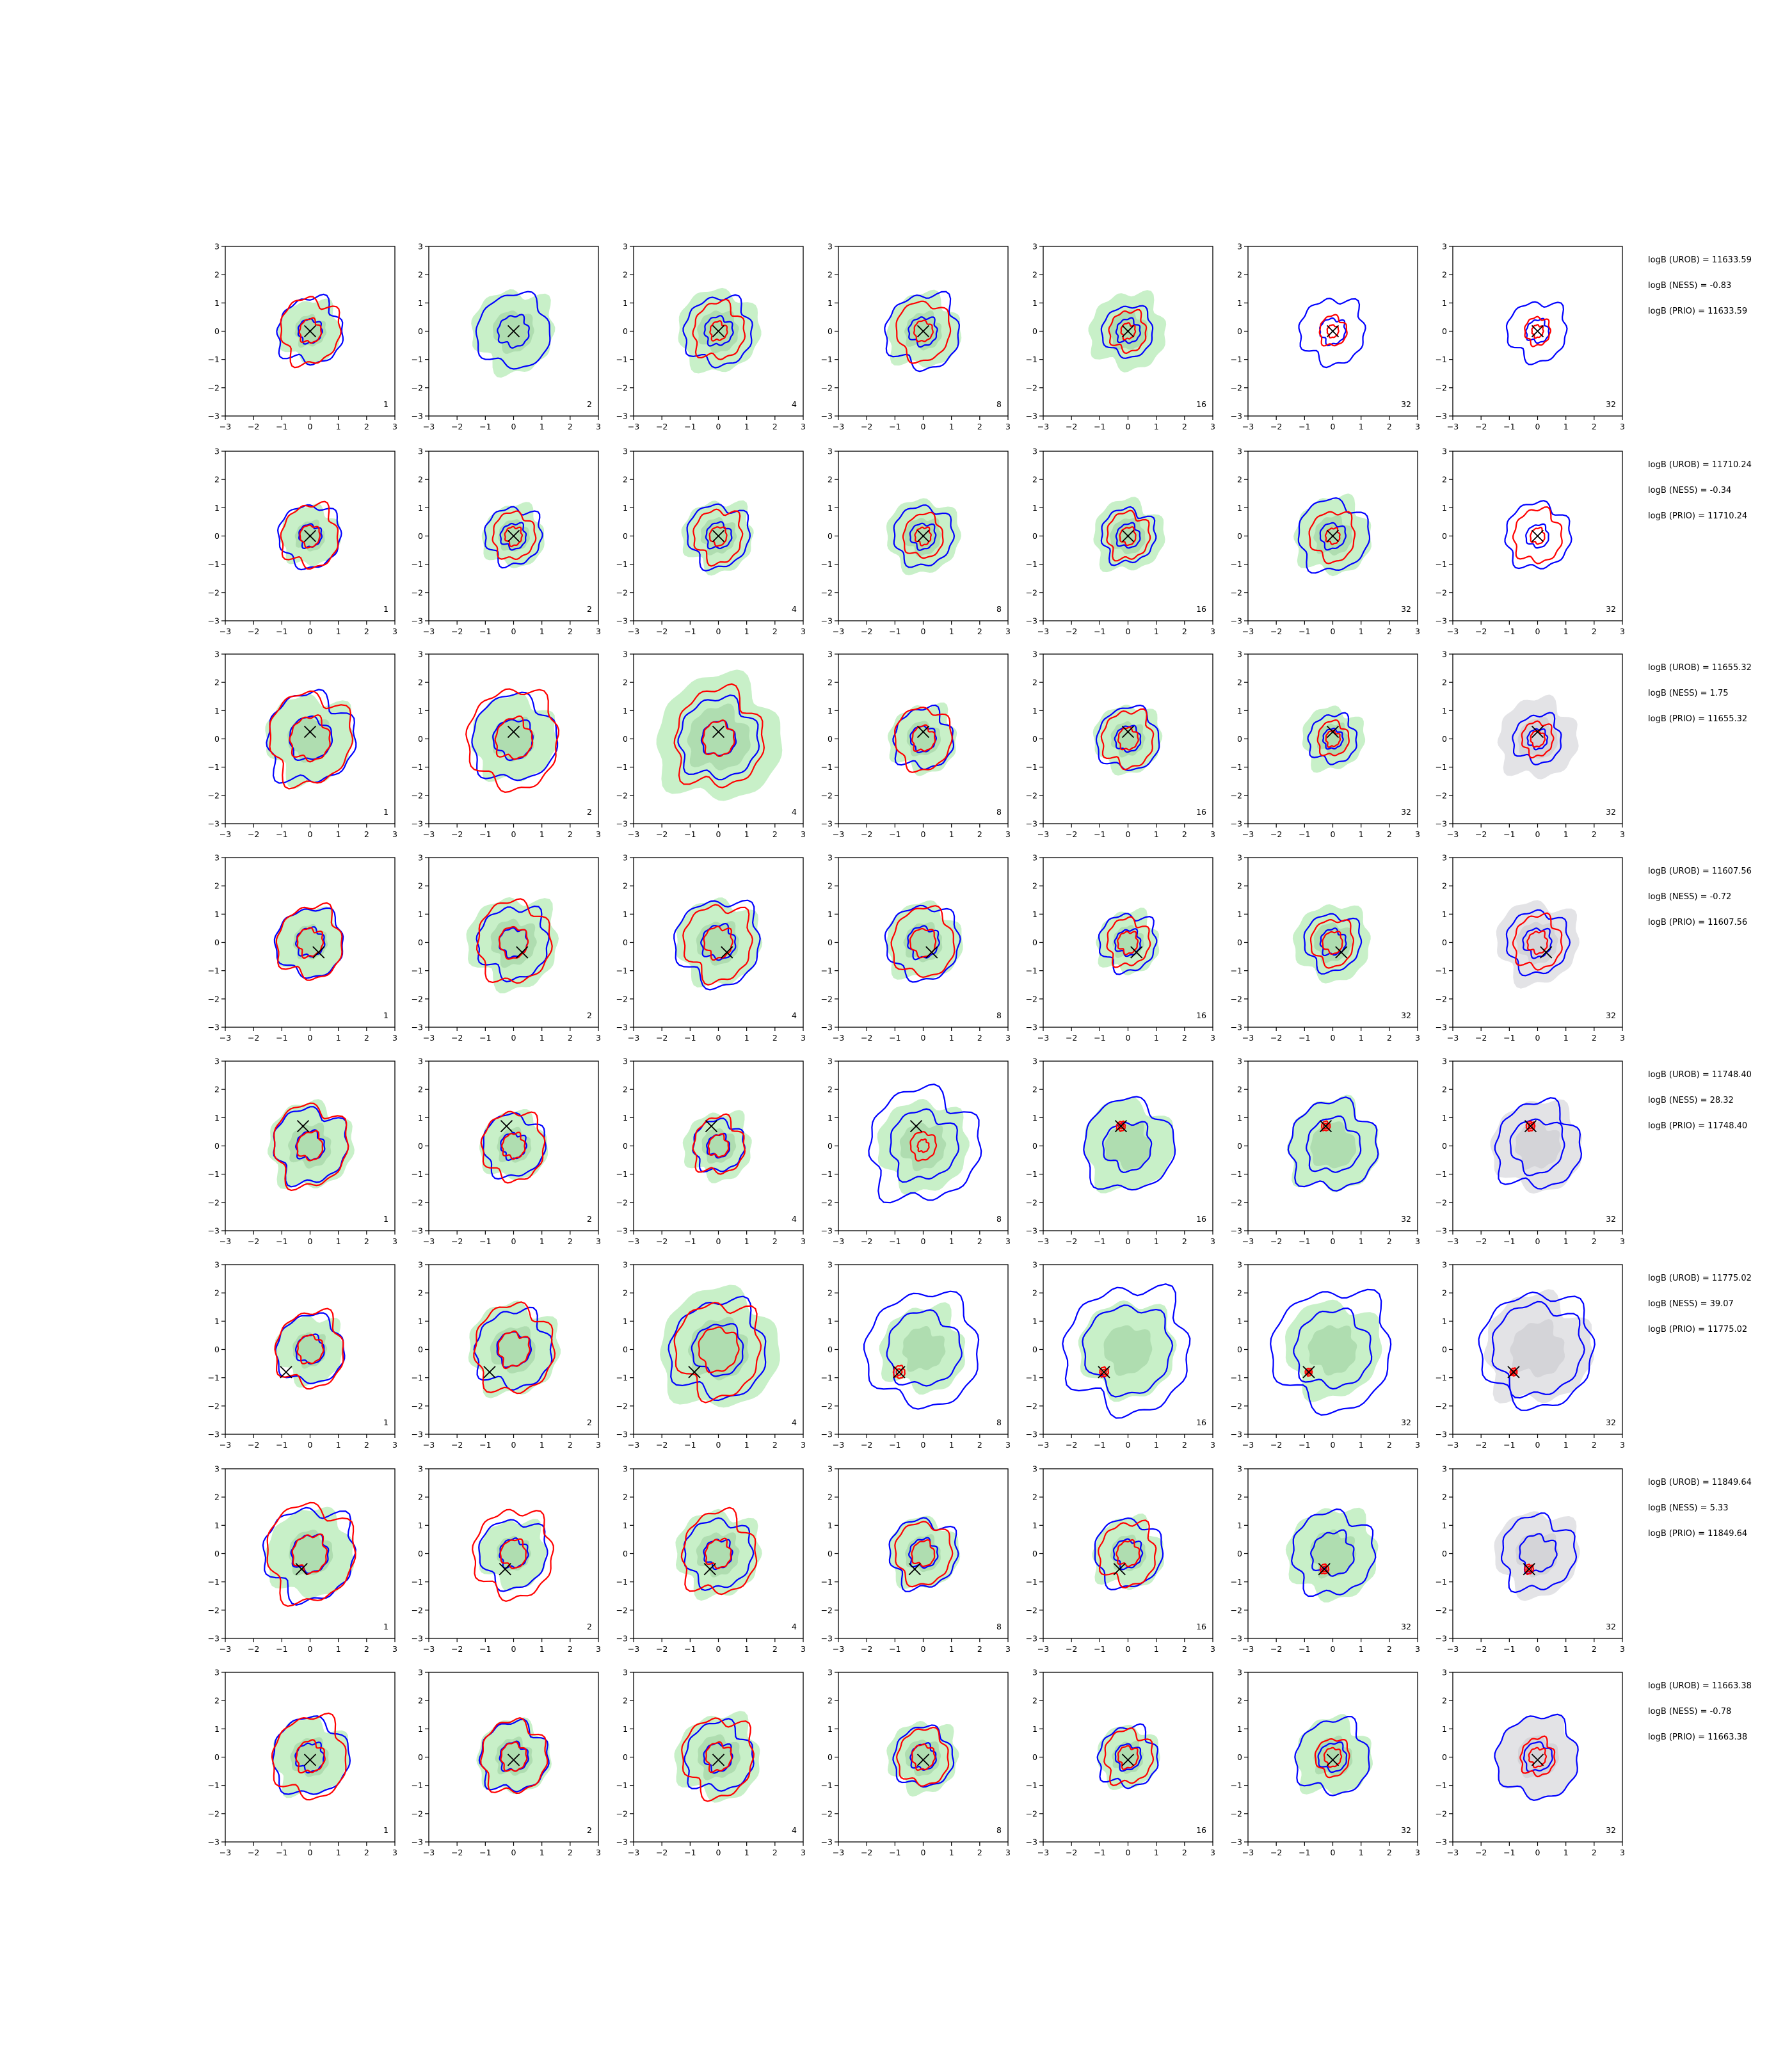 This screenshot has width=1792, height=2048. What do you see at coordinates (1594, 1649) in the screenshot?
I see `x-tick-label: 2` at bounding box center [1594, 1649].